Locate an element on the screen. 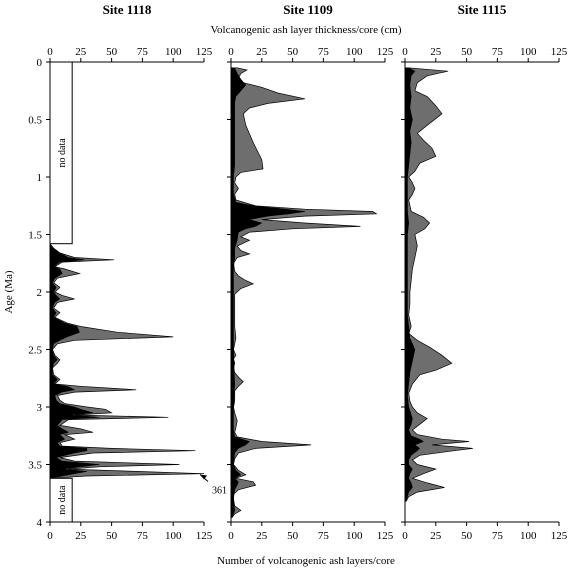  y-axis-label: Age (Ma) is located at coordinates (9, 291).